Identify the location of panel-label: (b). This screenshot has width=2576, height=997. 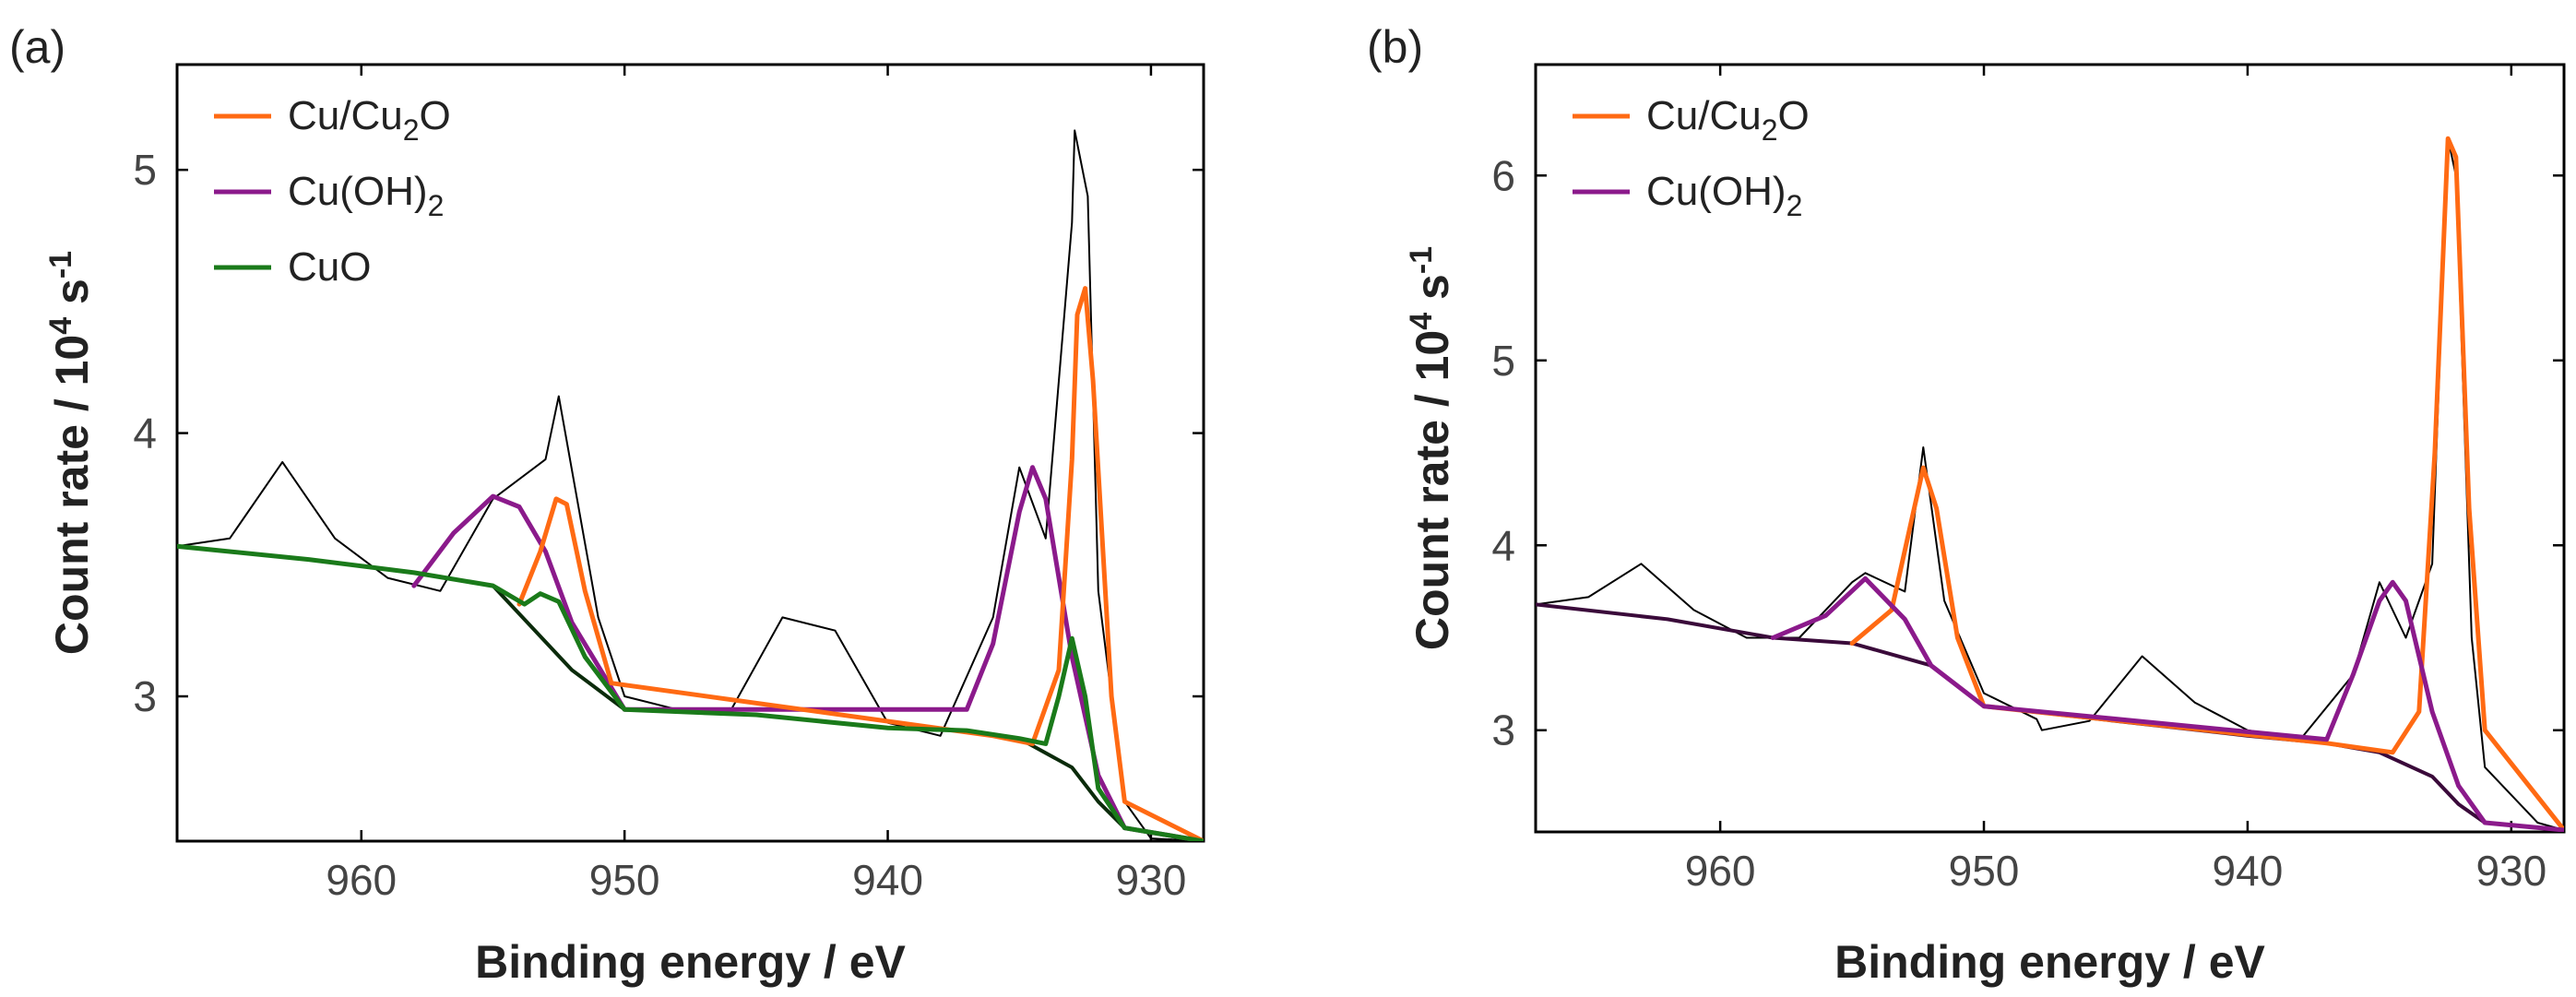
(1395, 47).